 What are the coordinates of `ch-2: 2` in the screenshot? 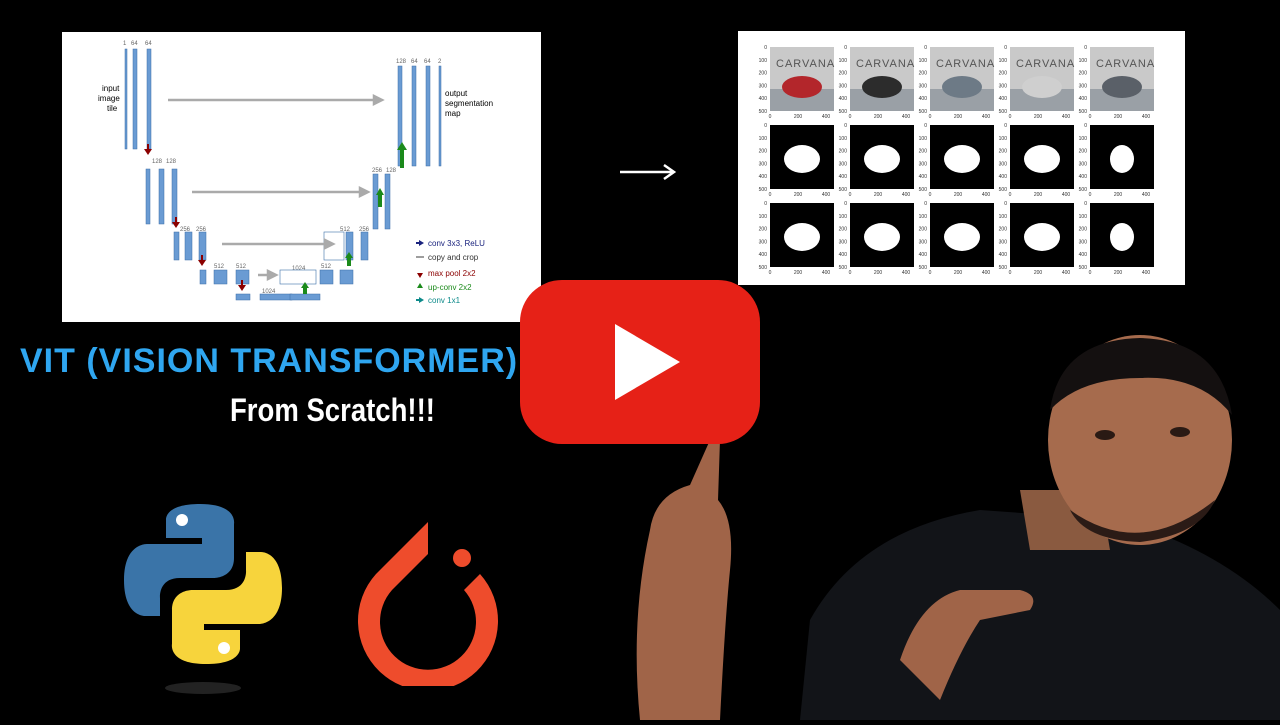 It's located at (440, 62).